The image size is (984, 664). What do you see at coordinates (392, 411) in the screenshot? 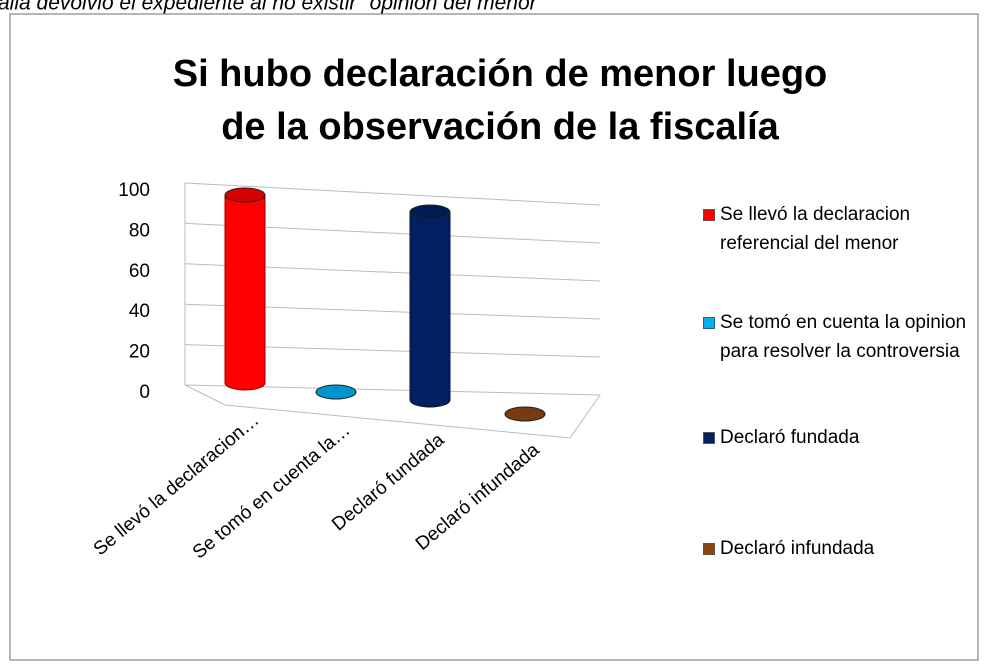
I see `floor` at bounding box center [392, 411].